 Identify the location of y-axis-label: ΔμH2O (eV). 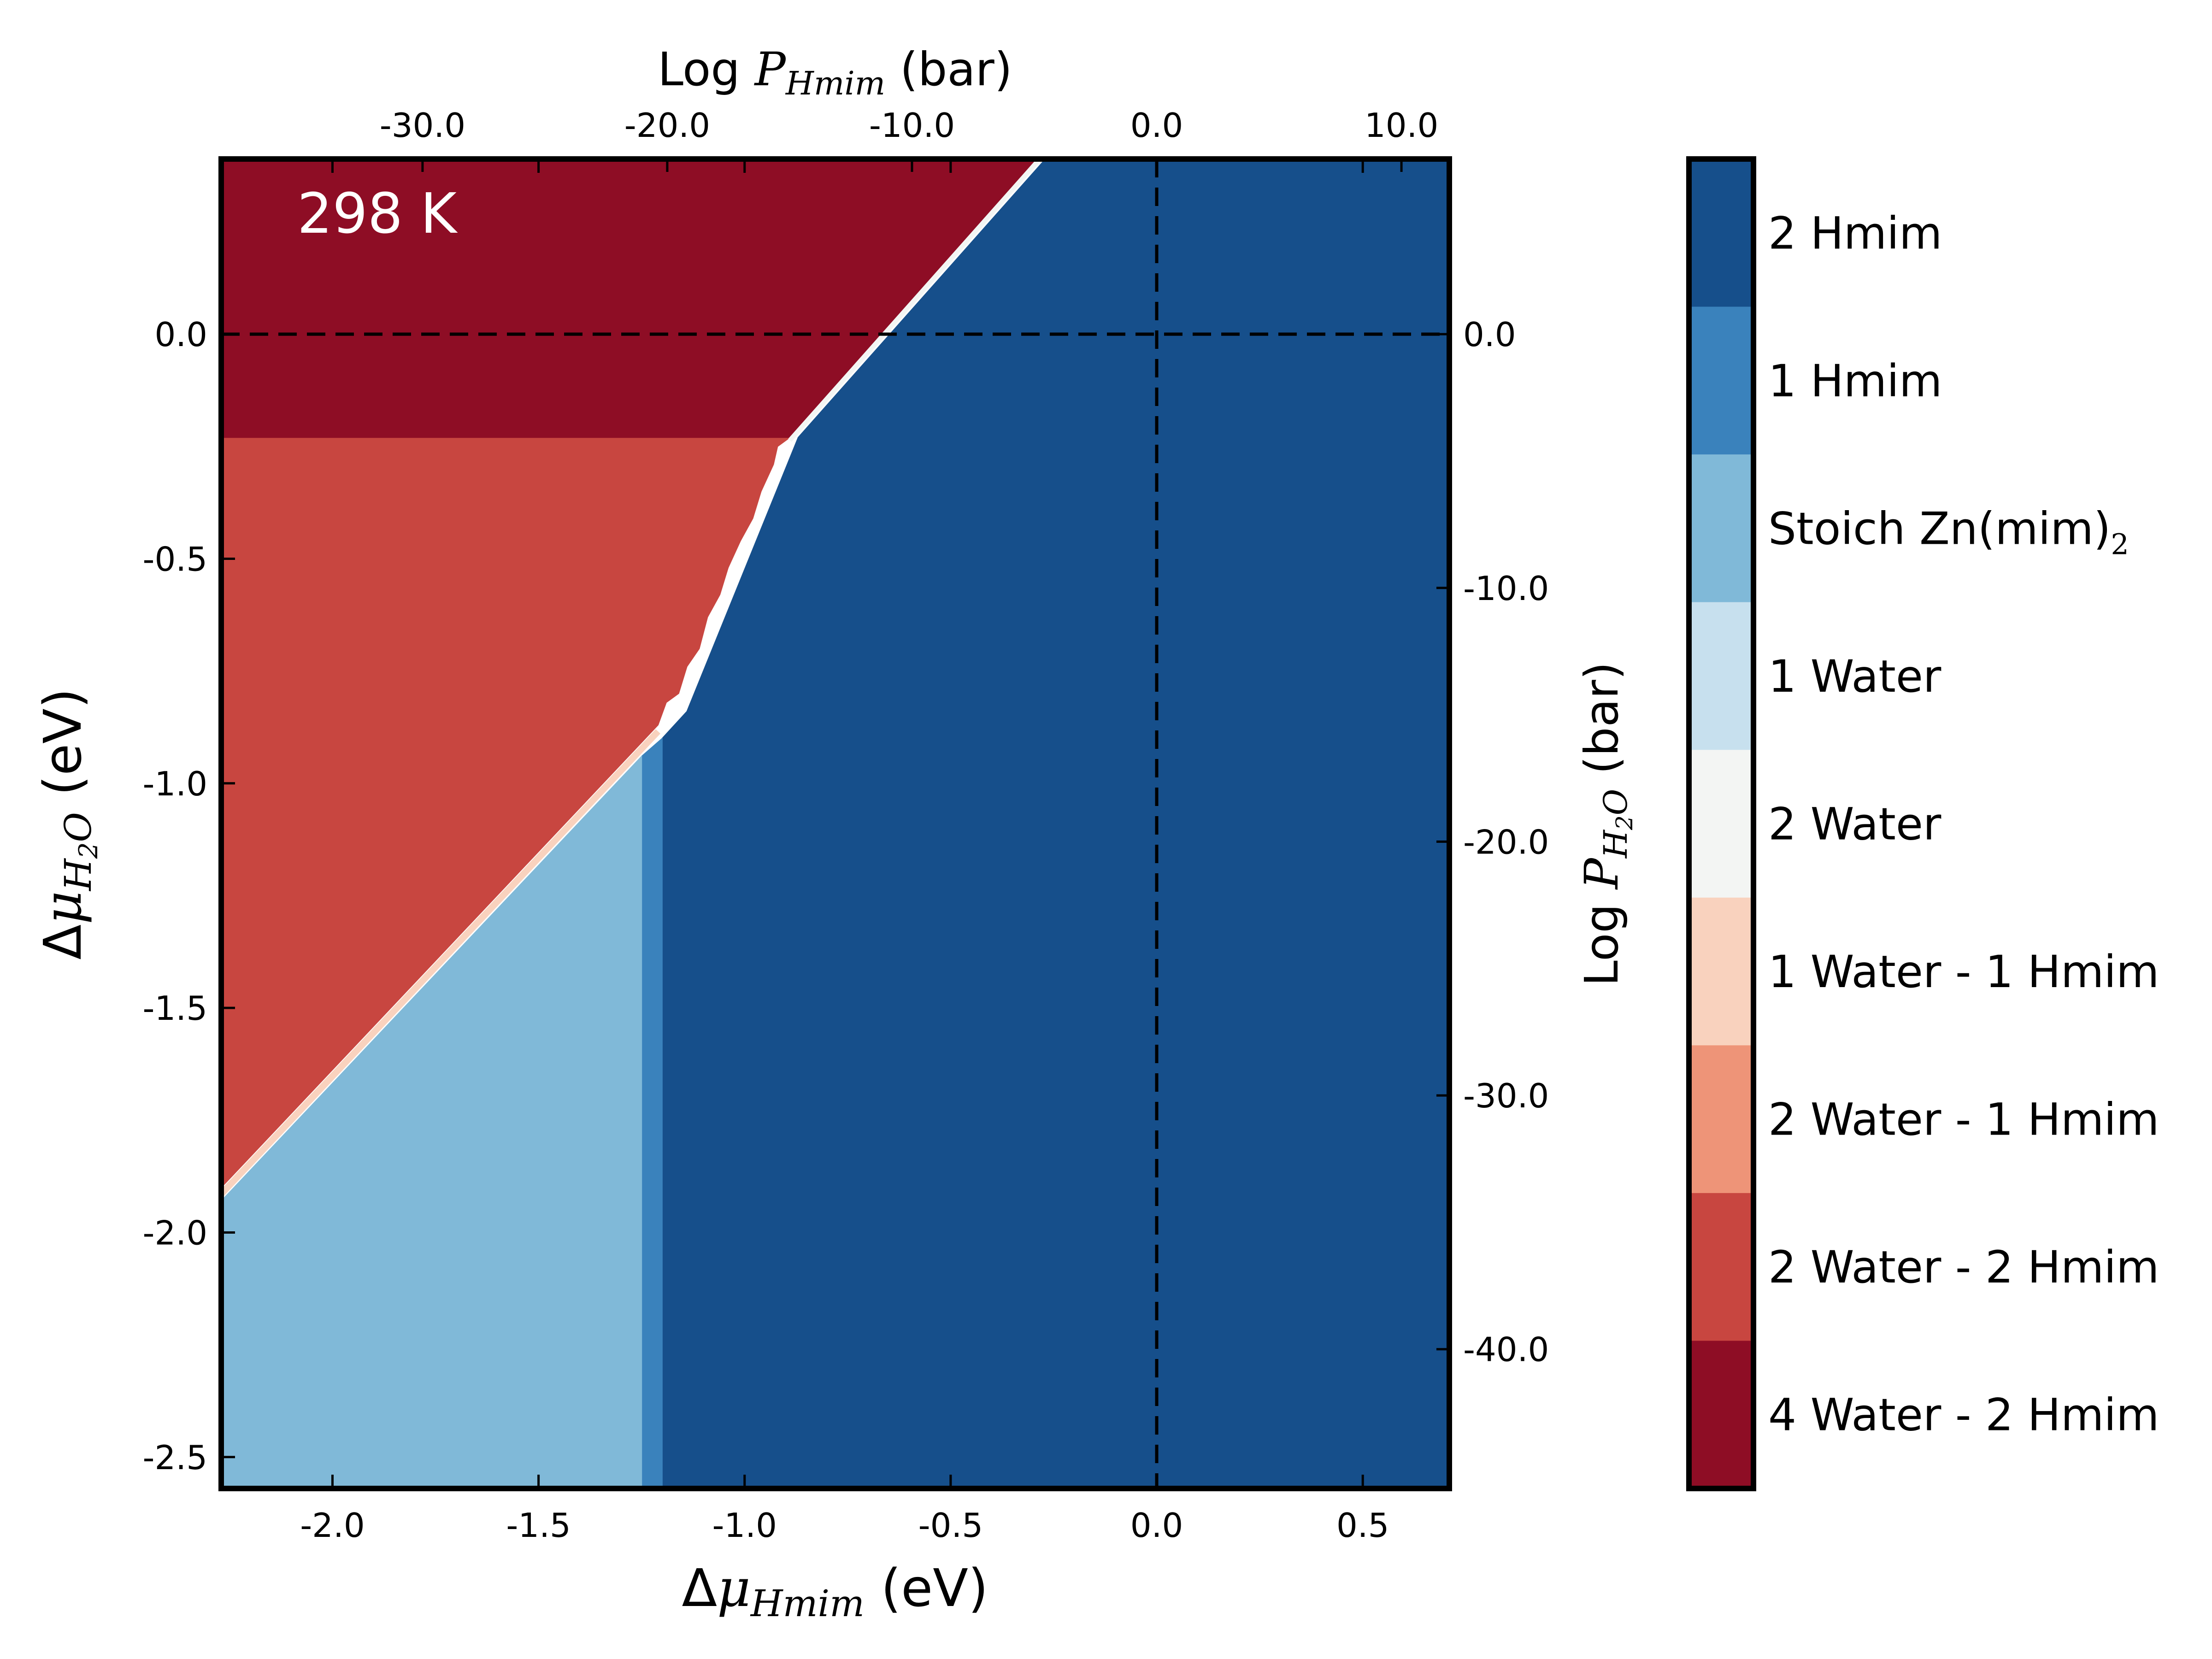
(68, 824).